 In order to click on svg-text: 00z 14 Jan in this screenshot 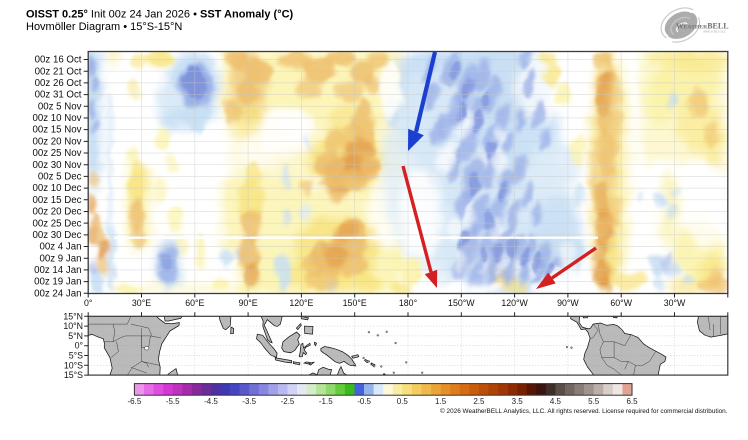, I will do `click(57, 270)`.